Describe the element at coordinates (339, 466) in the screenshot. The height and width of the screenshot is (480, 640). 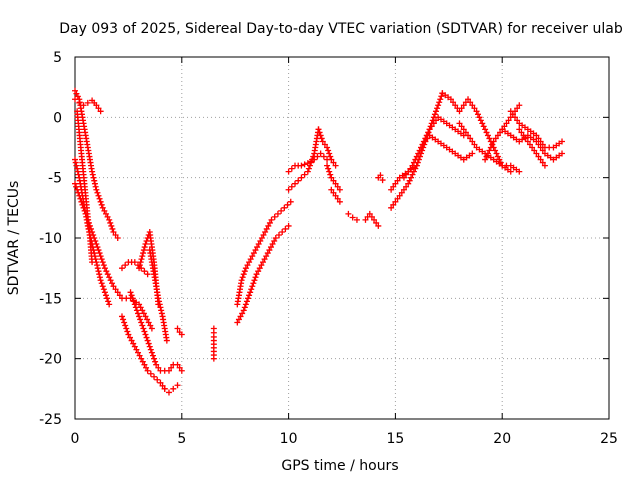
I see `x-axis-label: GPS time / hours` at that location.